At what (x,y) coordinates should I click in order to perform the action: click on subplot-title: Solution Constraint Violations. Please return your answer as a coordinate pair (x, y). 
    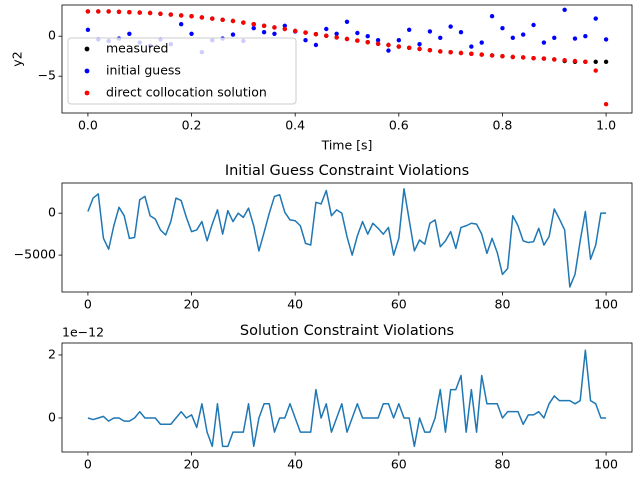
    Looking at the image, I should click on (347, 331).